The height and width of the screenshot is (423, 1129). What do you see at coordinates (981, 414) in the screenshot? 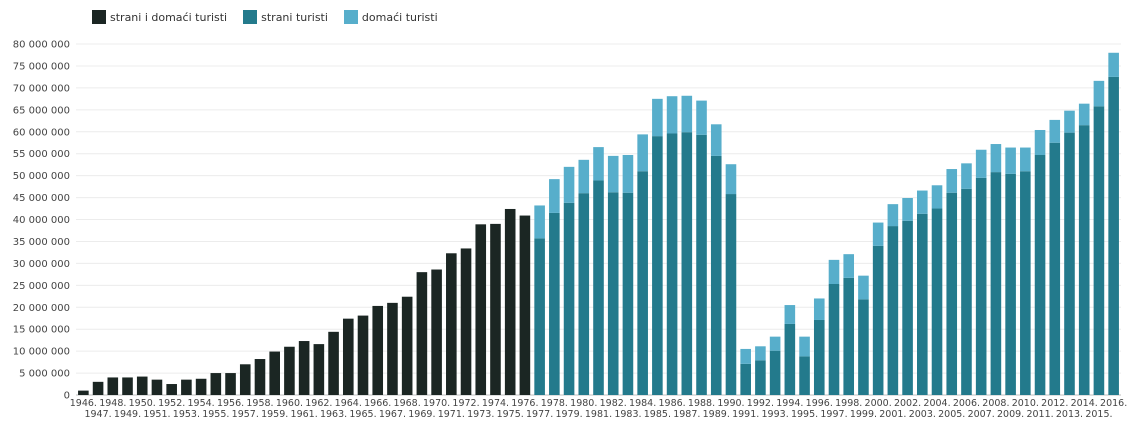
I see `x-tick-label: 2007.` at bounding box center [981, 414].